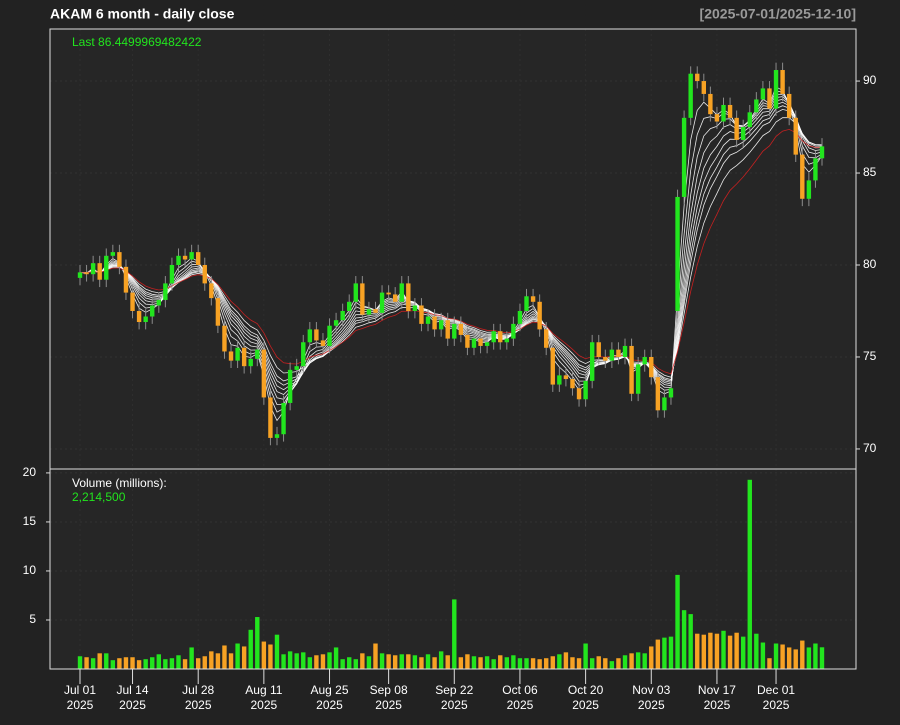  I want to click on x-tick-label: Sep 08, so click(389, 690).